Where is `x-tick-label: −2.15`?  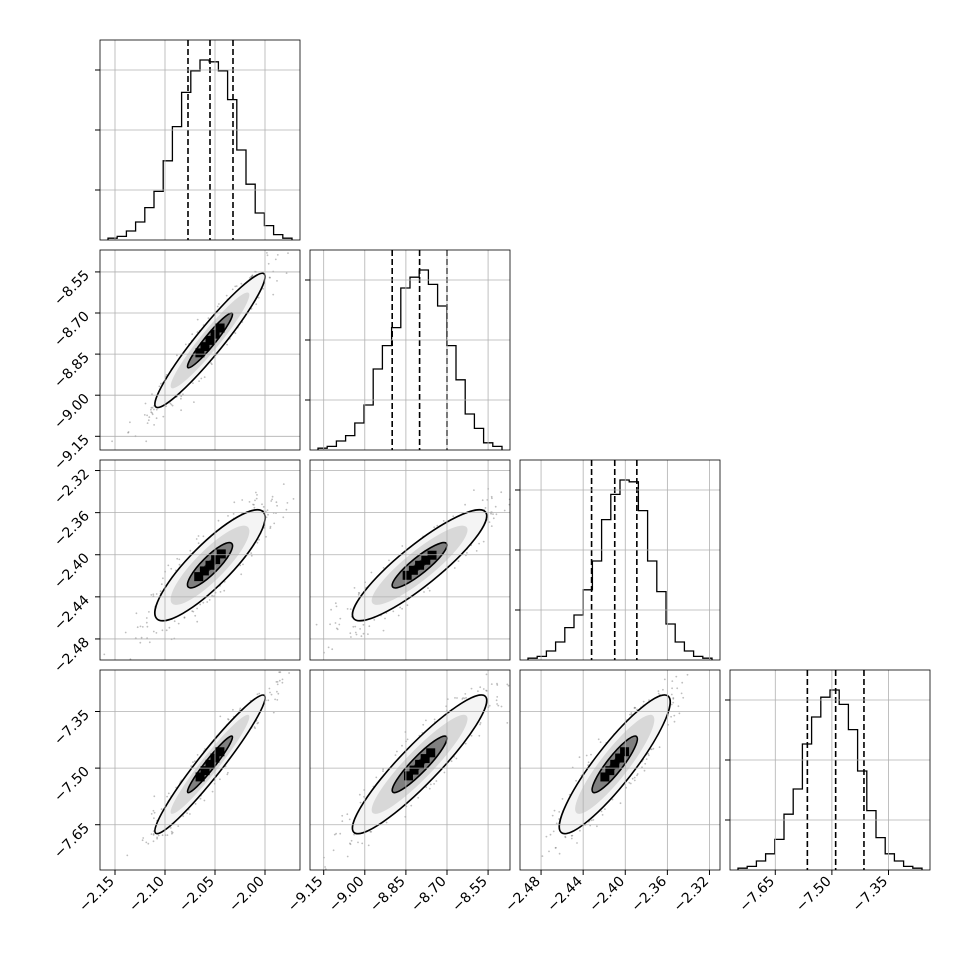
x-tick-label: −2.15 is located at coordinates (97, 895).